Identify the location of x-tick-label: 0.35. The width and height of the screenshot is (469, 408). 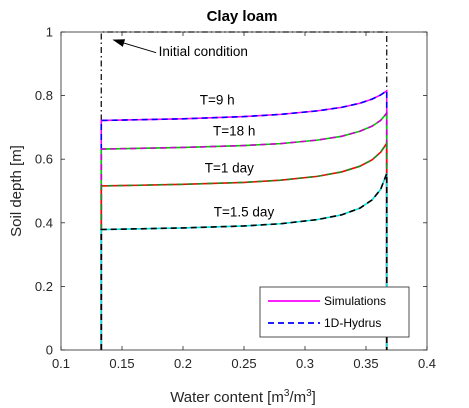
(365, 363).